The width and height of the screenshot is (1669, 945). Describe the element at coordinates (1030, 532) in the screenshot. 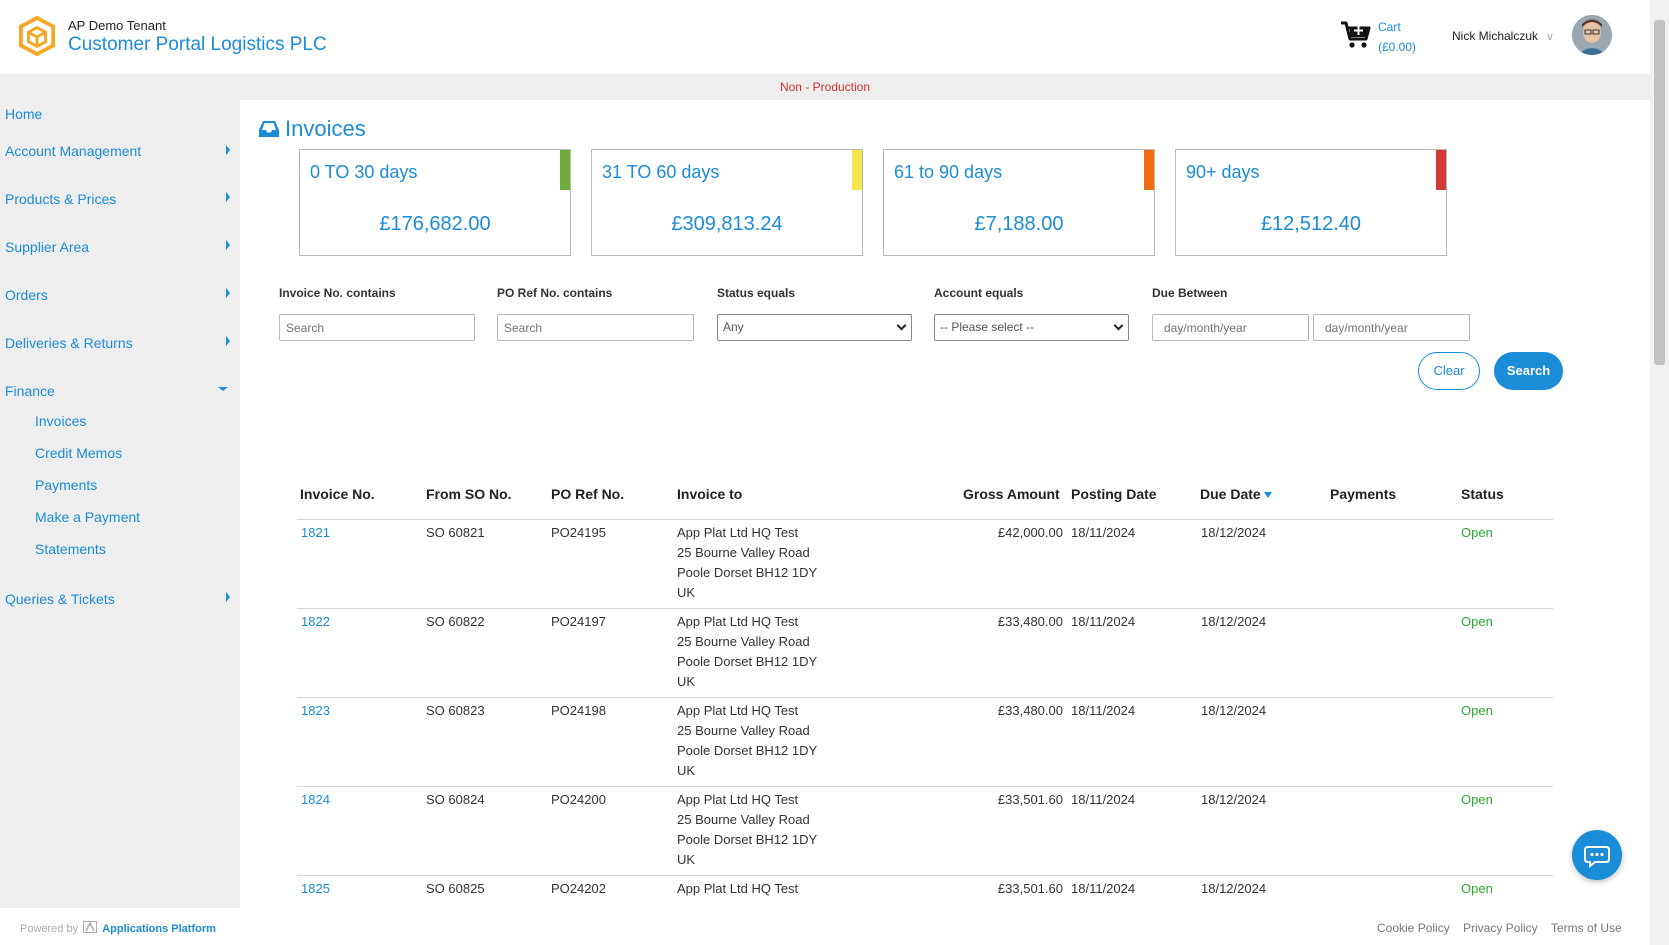

I see `gross-amount: £42,000.00` at that location.